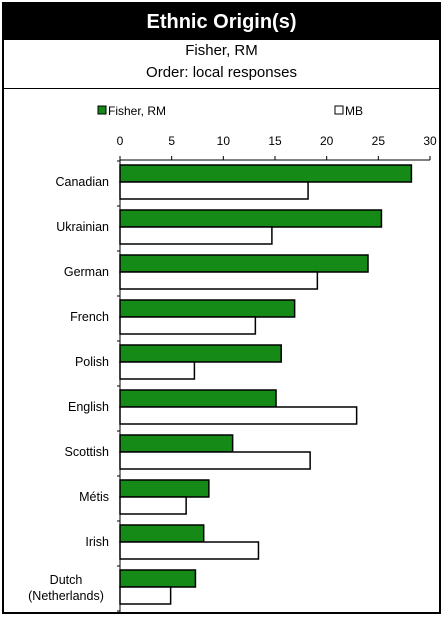 This screenshot has height=618, width=445. Describe the element at coordinates (82, 182) in the screenshot. I see `category-label-0: Canadian` at that location.